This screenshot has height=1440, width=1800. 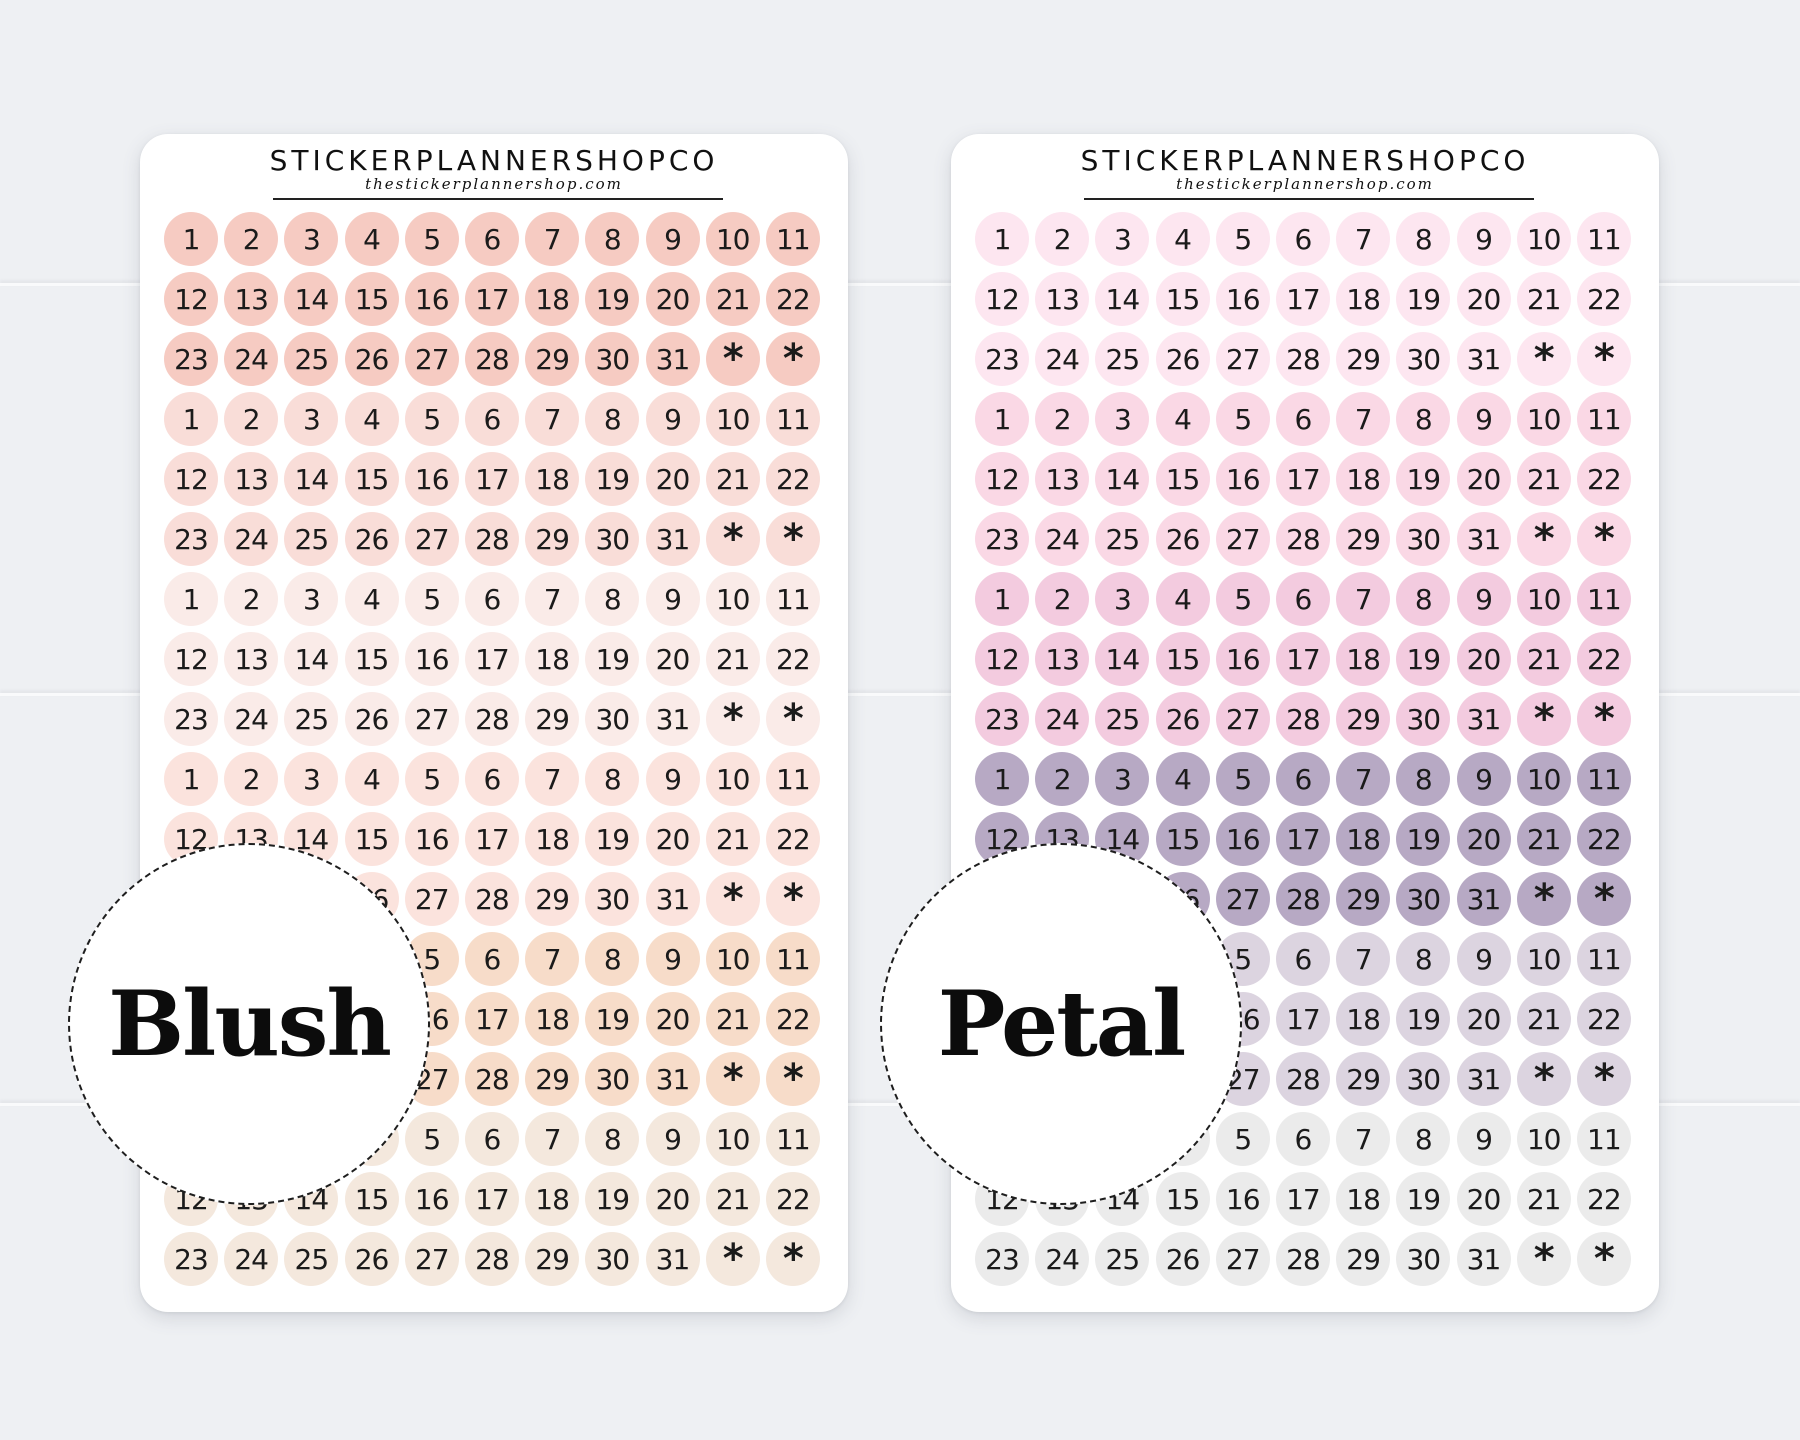 I want to click on sticker-dot: 25, so click(x=311, y=1259).